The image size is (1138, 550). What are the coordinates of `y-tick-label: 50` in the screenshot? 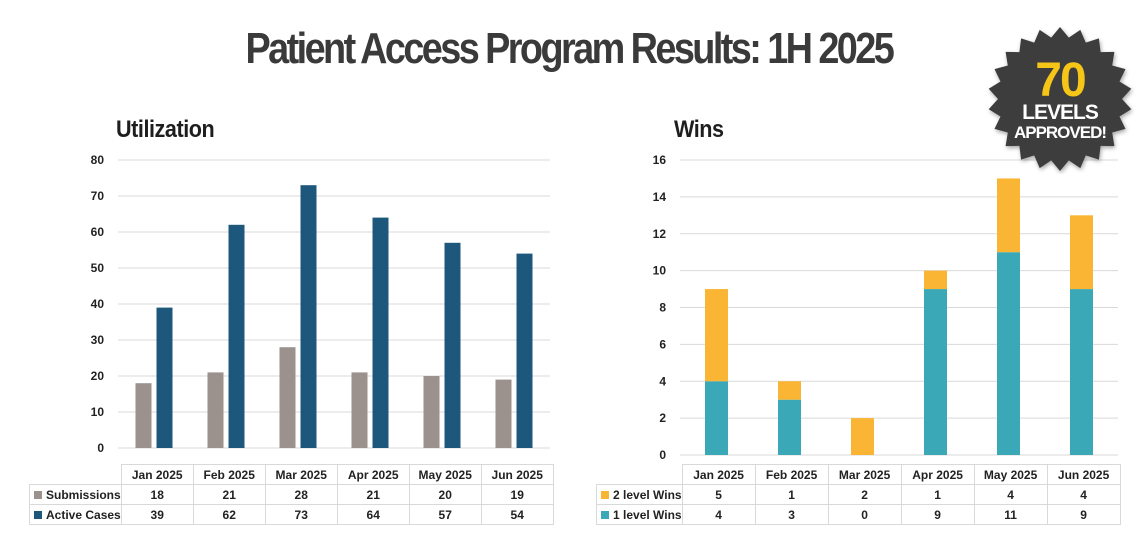 It's located at (98, 268).